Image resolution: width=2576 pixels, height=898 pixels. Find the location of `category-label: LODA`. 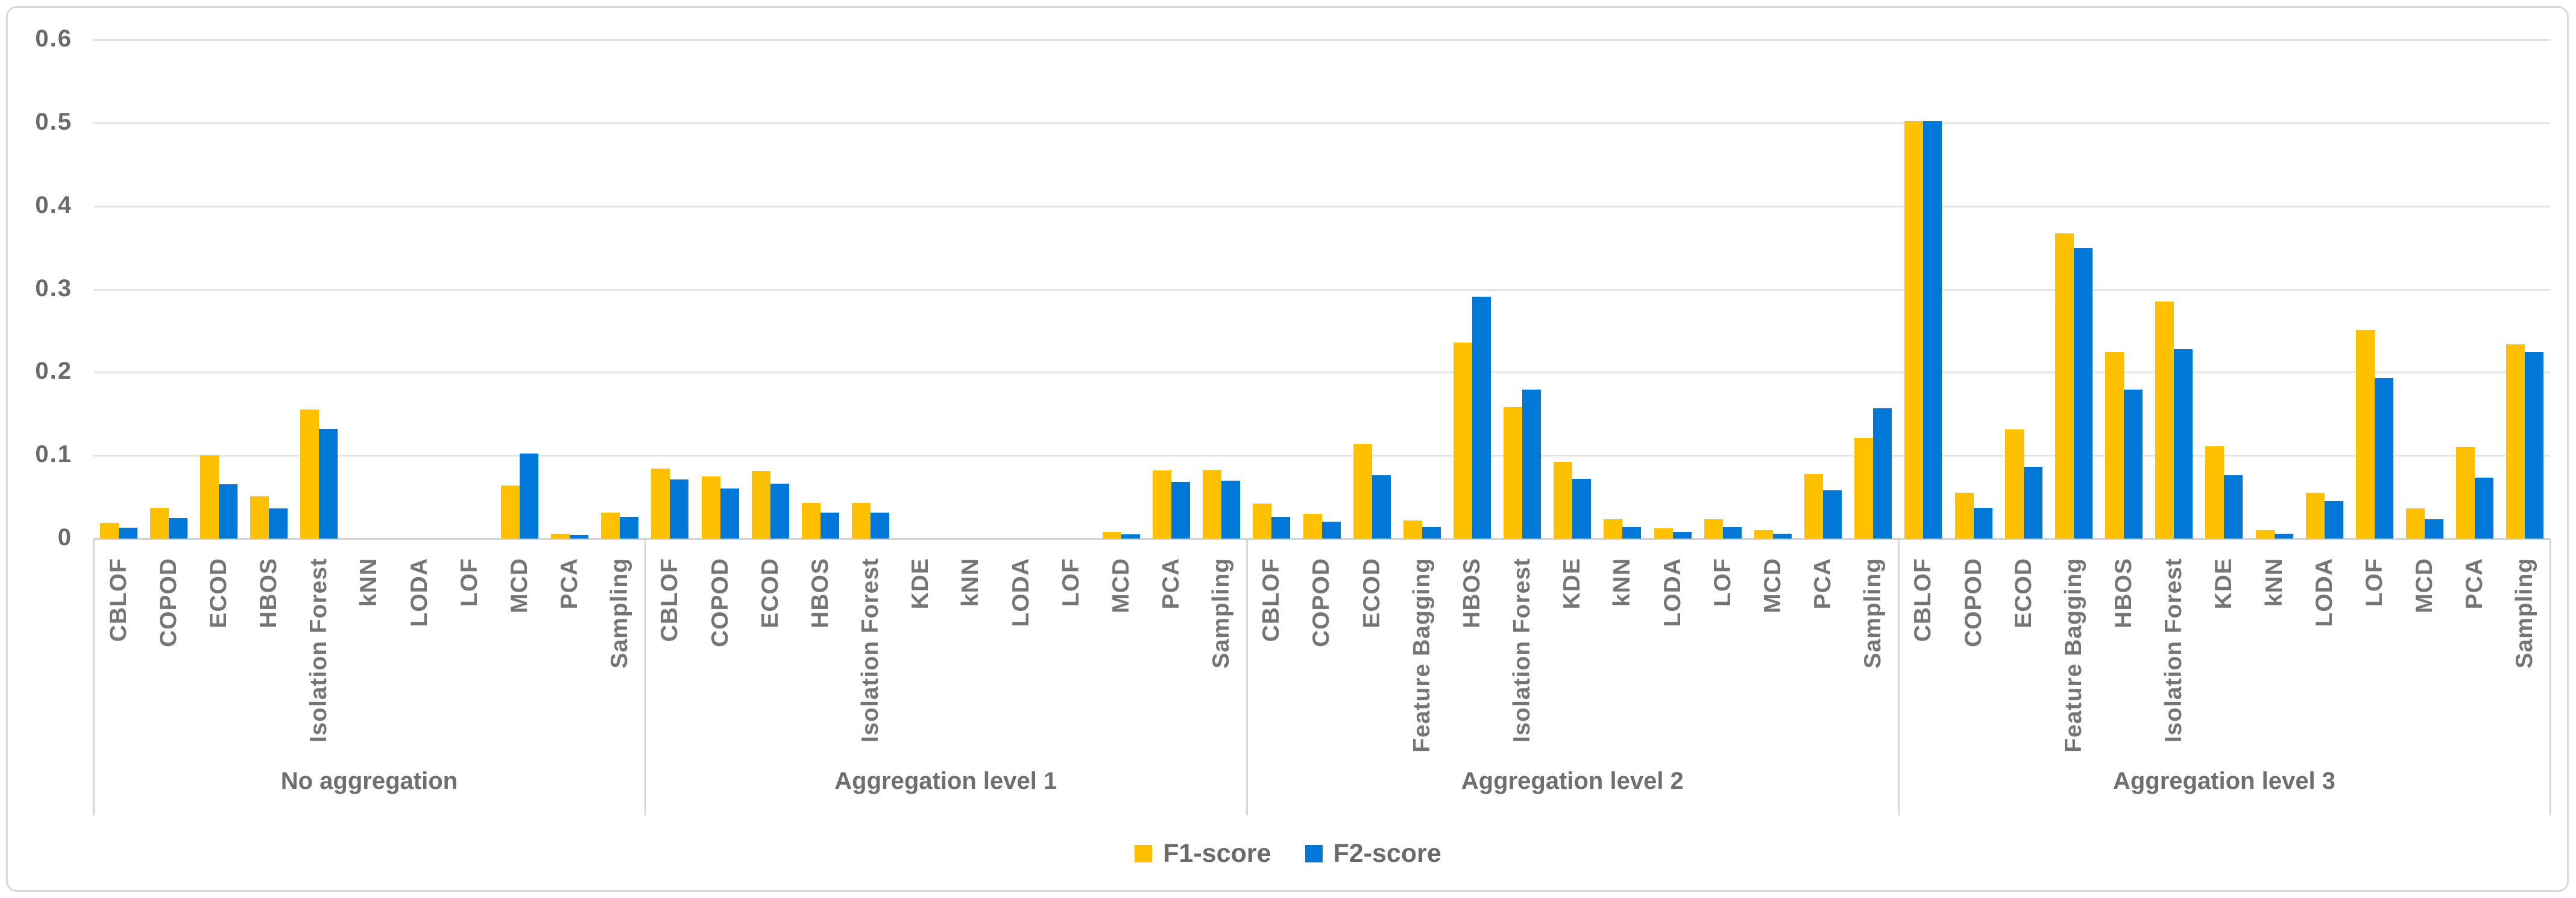

category-label: LODA is located at coordinates (2324, 592).